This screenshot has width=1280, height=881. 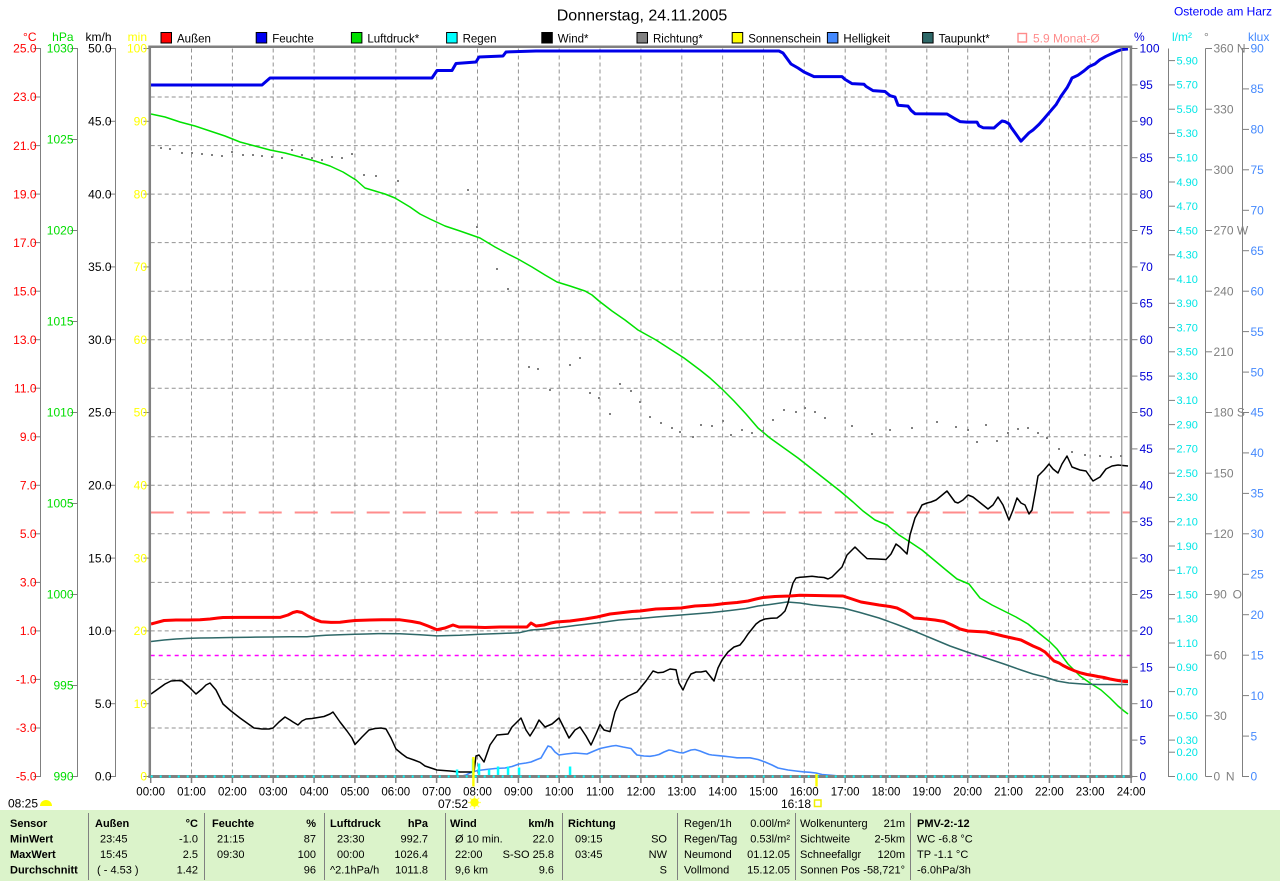 What do you see at coordinates (943, 824) in the screenshot?
I see `svg-text: PMV-2:-12` at bounding box center [943, 824].